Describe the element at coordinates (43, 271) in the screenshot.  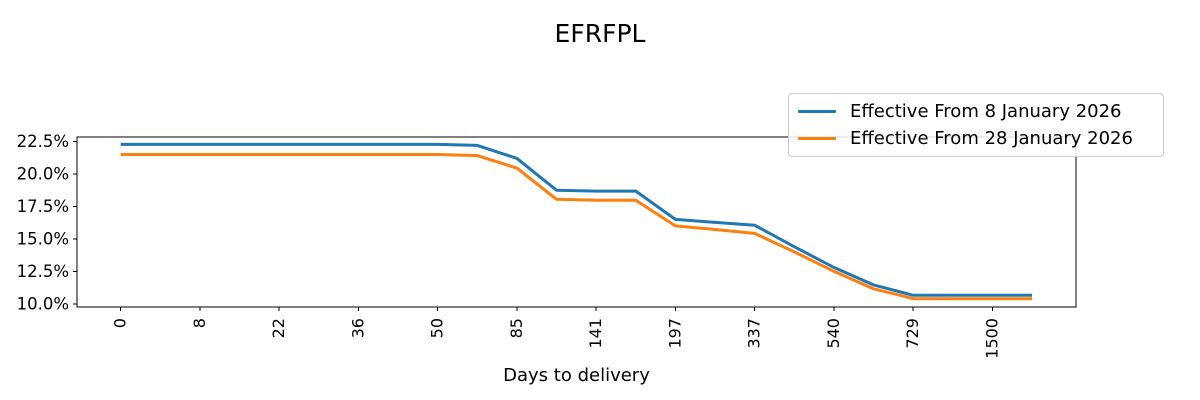
I see `y-tick-label: 12.5%` at that location.